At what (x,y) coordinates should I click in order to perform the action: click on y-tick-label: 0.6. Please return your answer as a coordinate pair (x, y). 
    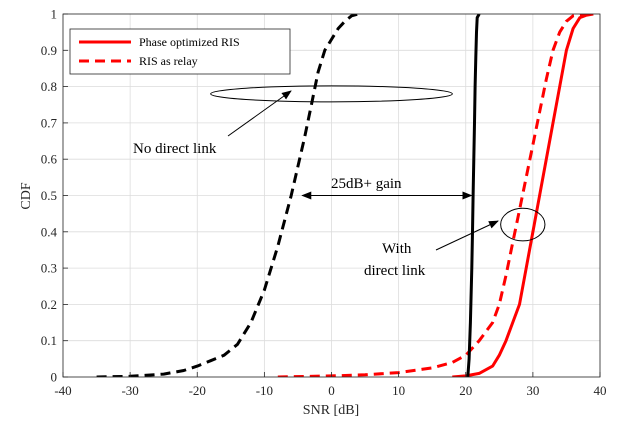
    Looking at the image, I should click on (49, 159).